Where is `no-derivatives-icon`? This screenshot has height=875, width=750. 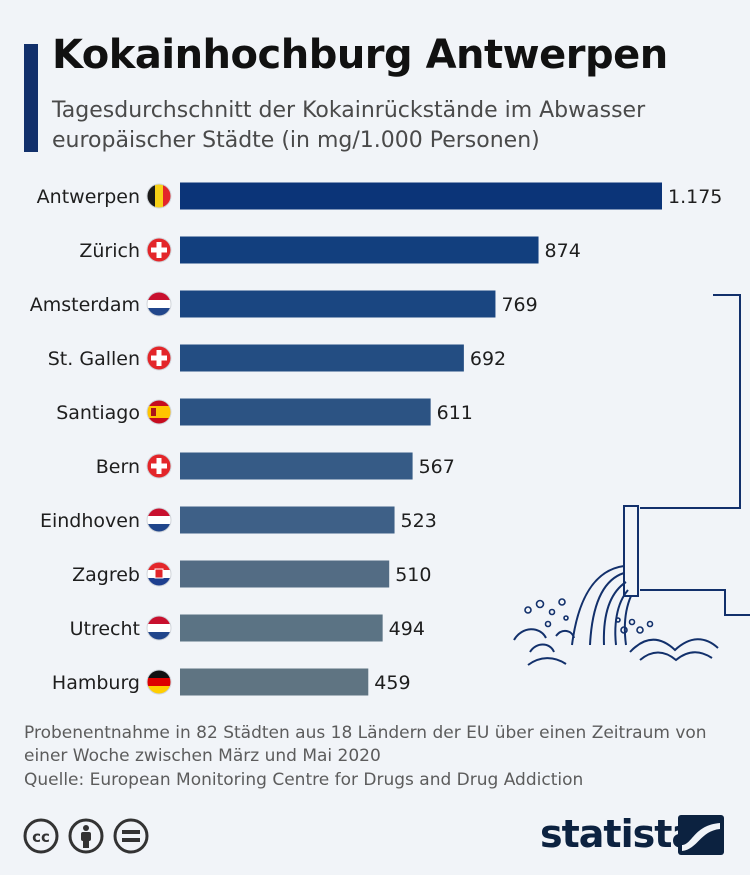
no-derivatives-icon is located at coordinates (131, 836).